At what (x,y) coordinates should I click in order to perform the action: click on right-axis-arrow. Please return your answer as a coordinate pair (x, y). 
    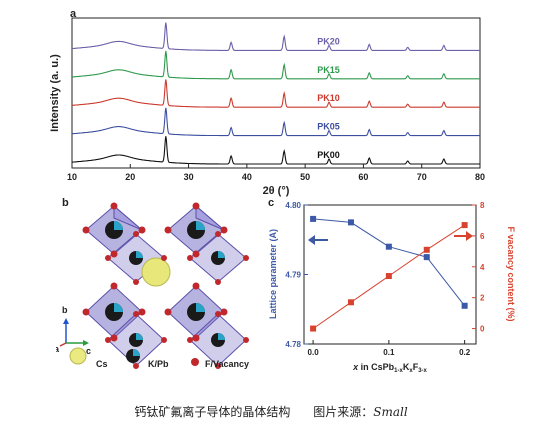
    Looking at the image, I should click on (463, 236).